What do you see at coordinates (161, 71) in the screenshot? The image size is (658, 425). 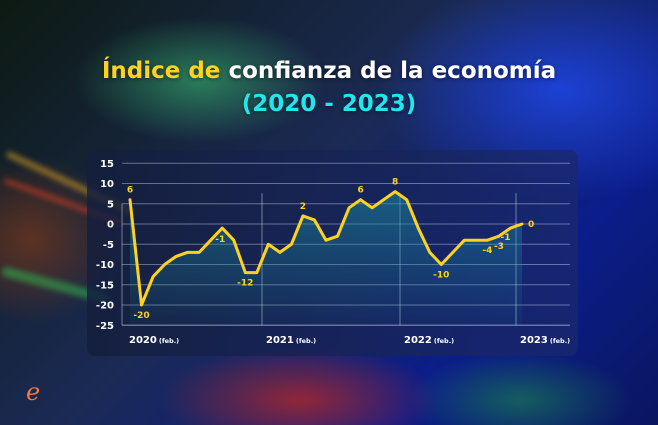 I see `title-highlight: Índice de` at bounding box center [161, 71].